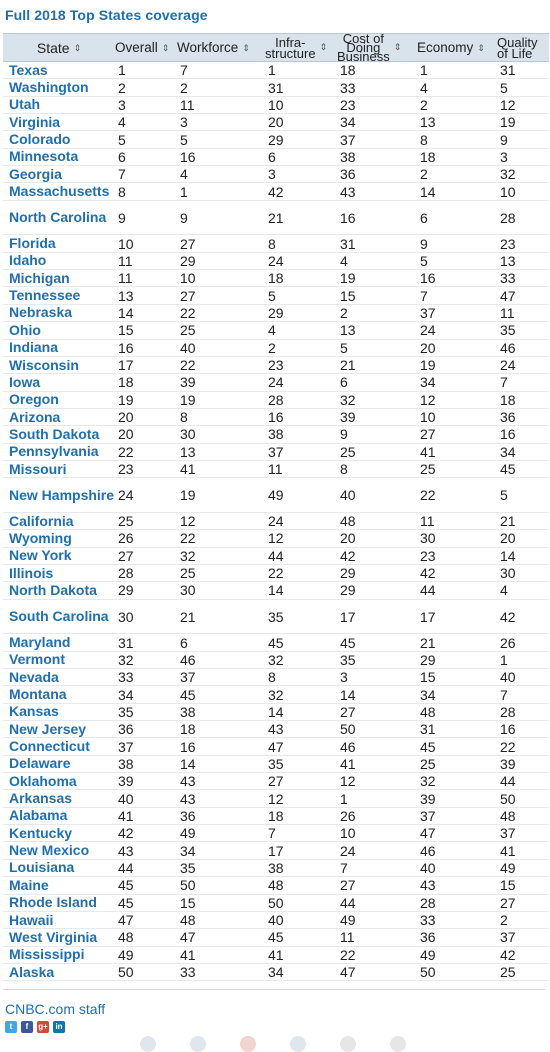 The height and width of the screenshot is (1052, 550). Describe the element at coordinates (276, 694) in the screenshot. I see `rank-cell: 32` at that location.